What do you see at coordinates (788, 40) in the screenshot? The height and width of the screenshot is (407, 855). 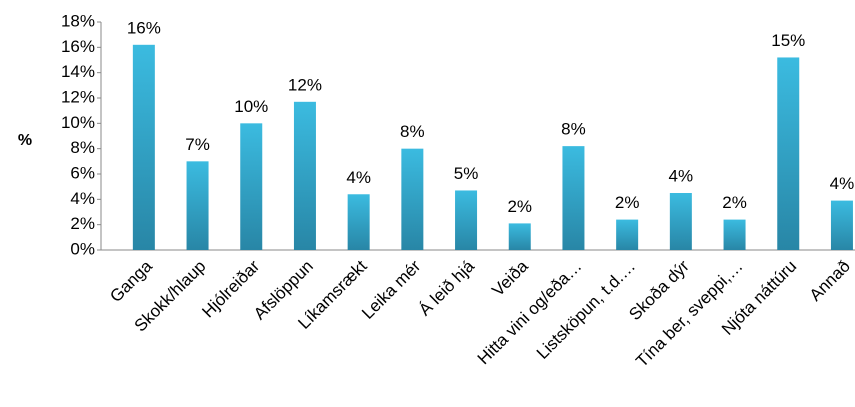 I see `value-label: 15%` at bounding box center [788, 40].